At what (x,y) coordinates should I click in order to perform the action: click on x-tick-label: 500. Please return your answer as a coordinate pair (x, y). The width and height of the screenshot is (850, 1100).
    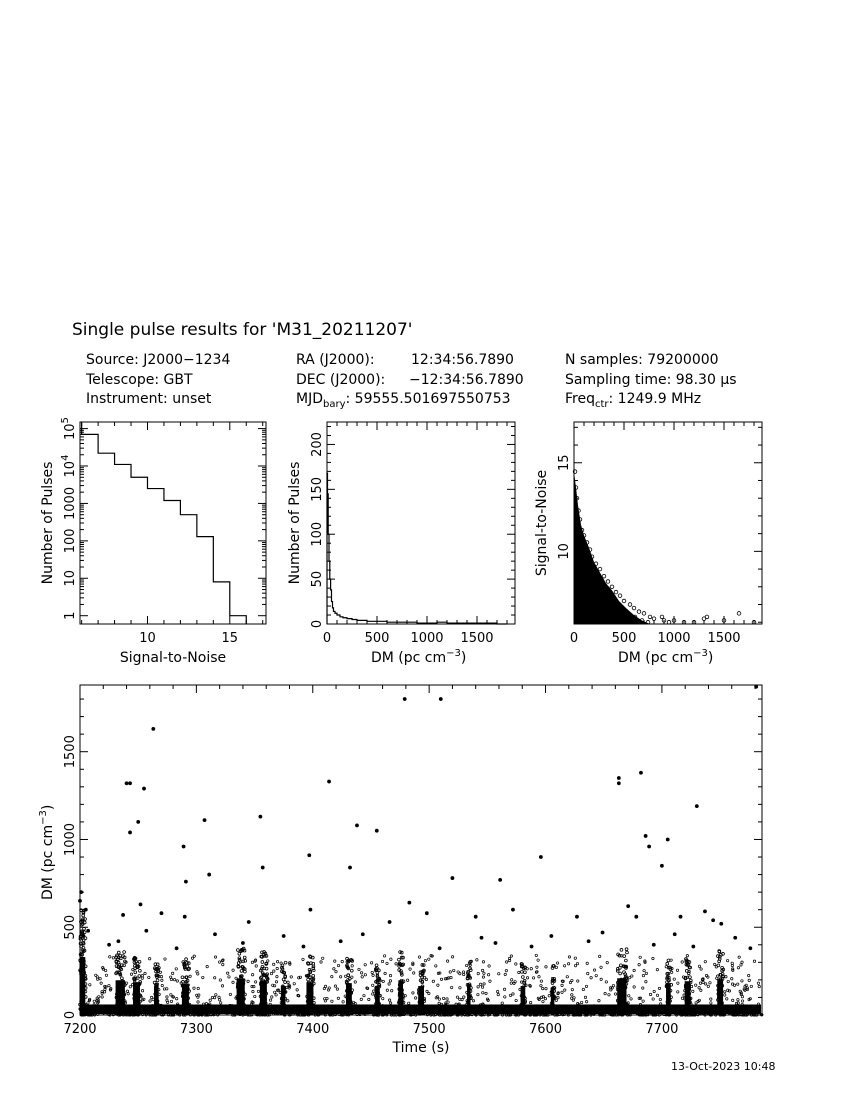
    Looking at the image, I should click on (377, 638).